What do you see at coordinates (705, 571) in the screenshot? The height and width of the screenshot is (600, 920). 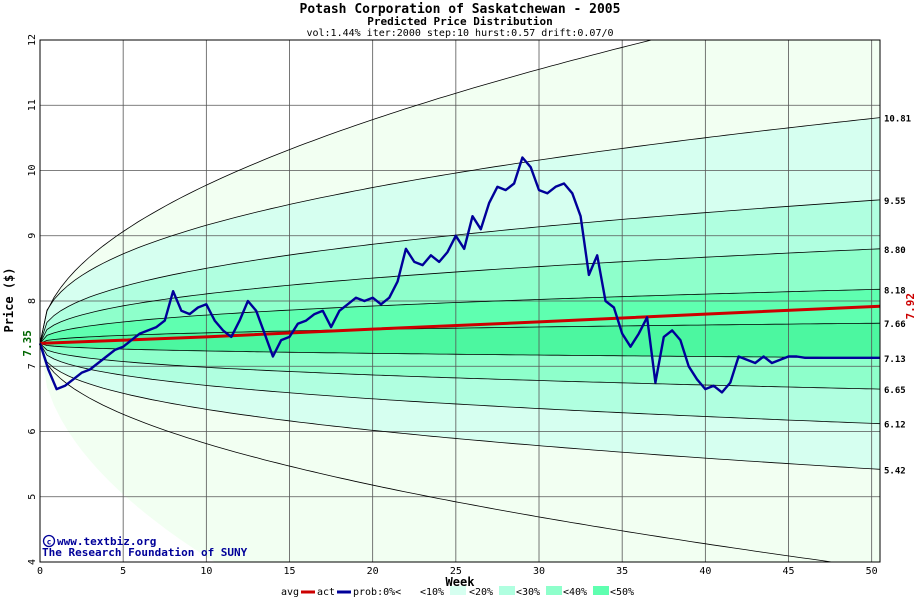 I see `x-tick-label-8: 40` at bounding box center [705, 571].